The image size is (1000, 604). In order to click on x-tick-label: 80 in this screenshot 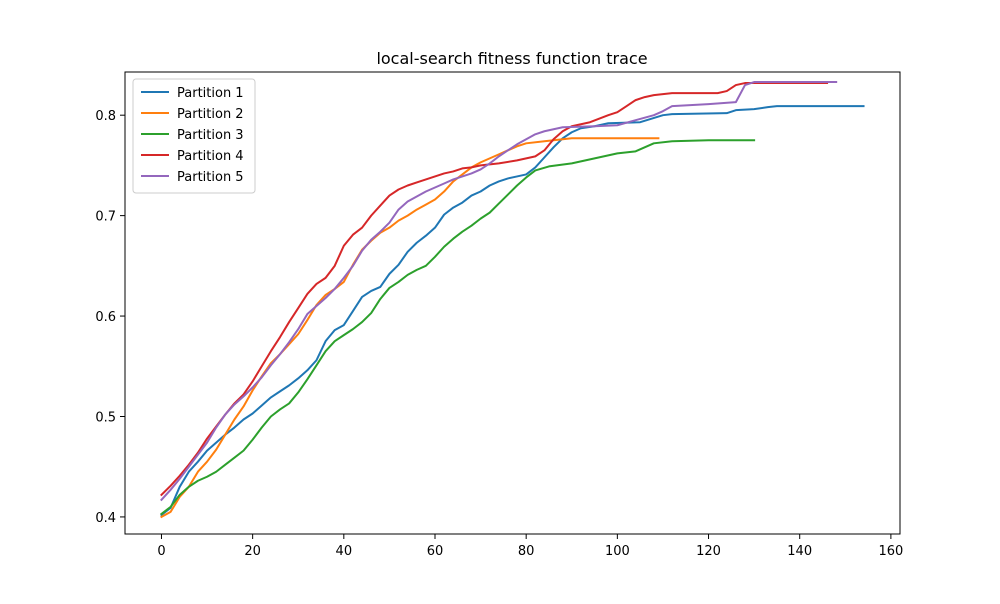, I will do `click(526, 551)`.